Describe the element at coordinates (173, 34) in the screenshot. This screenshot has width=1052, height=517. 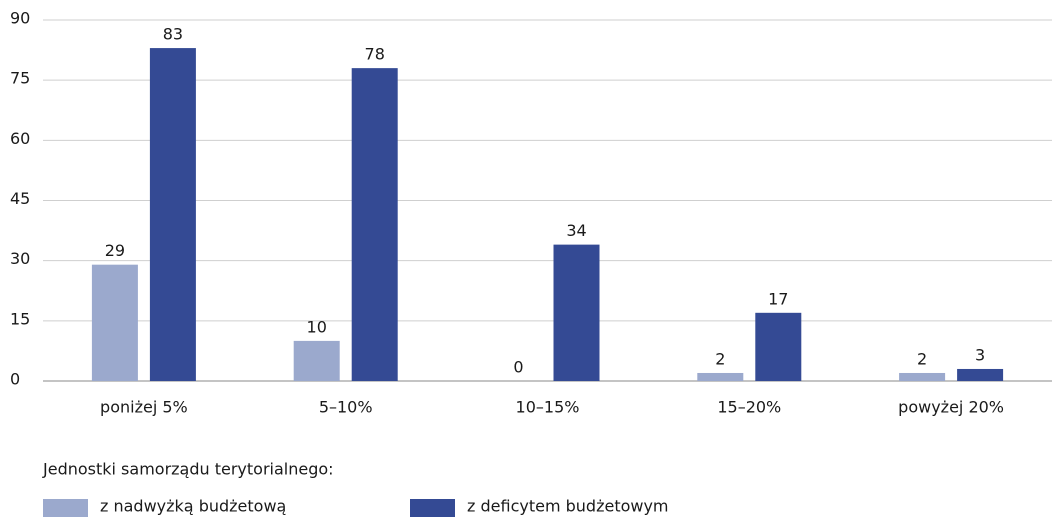
I see `data-label: 83` at that location.